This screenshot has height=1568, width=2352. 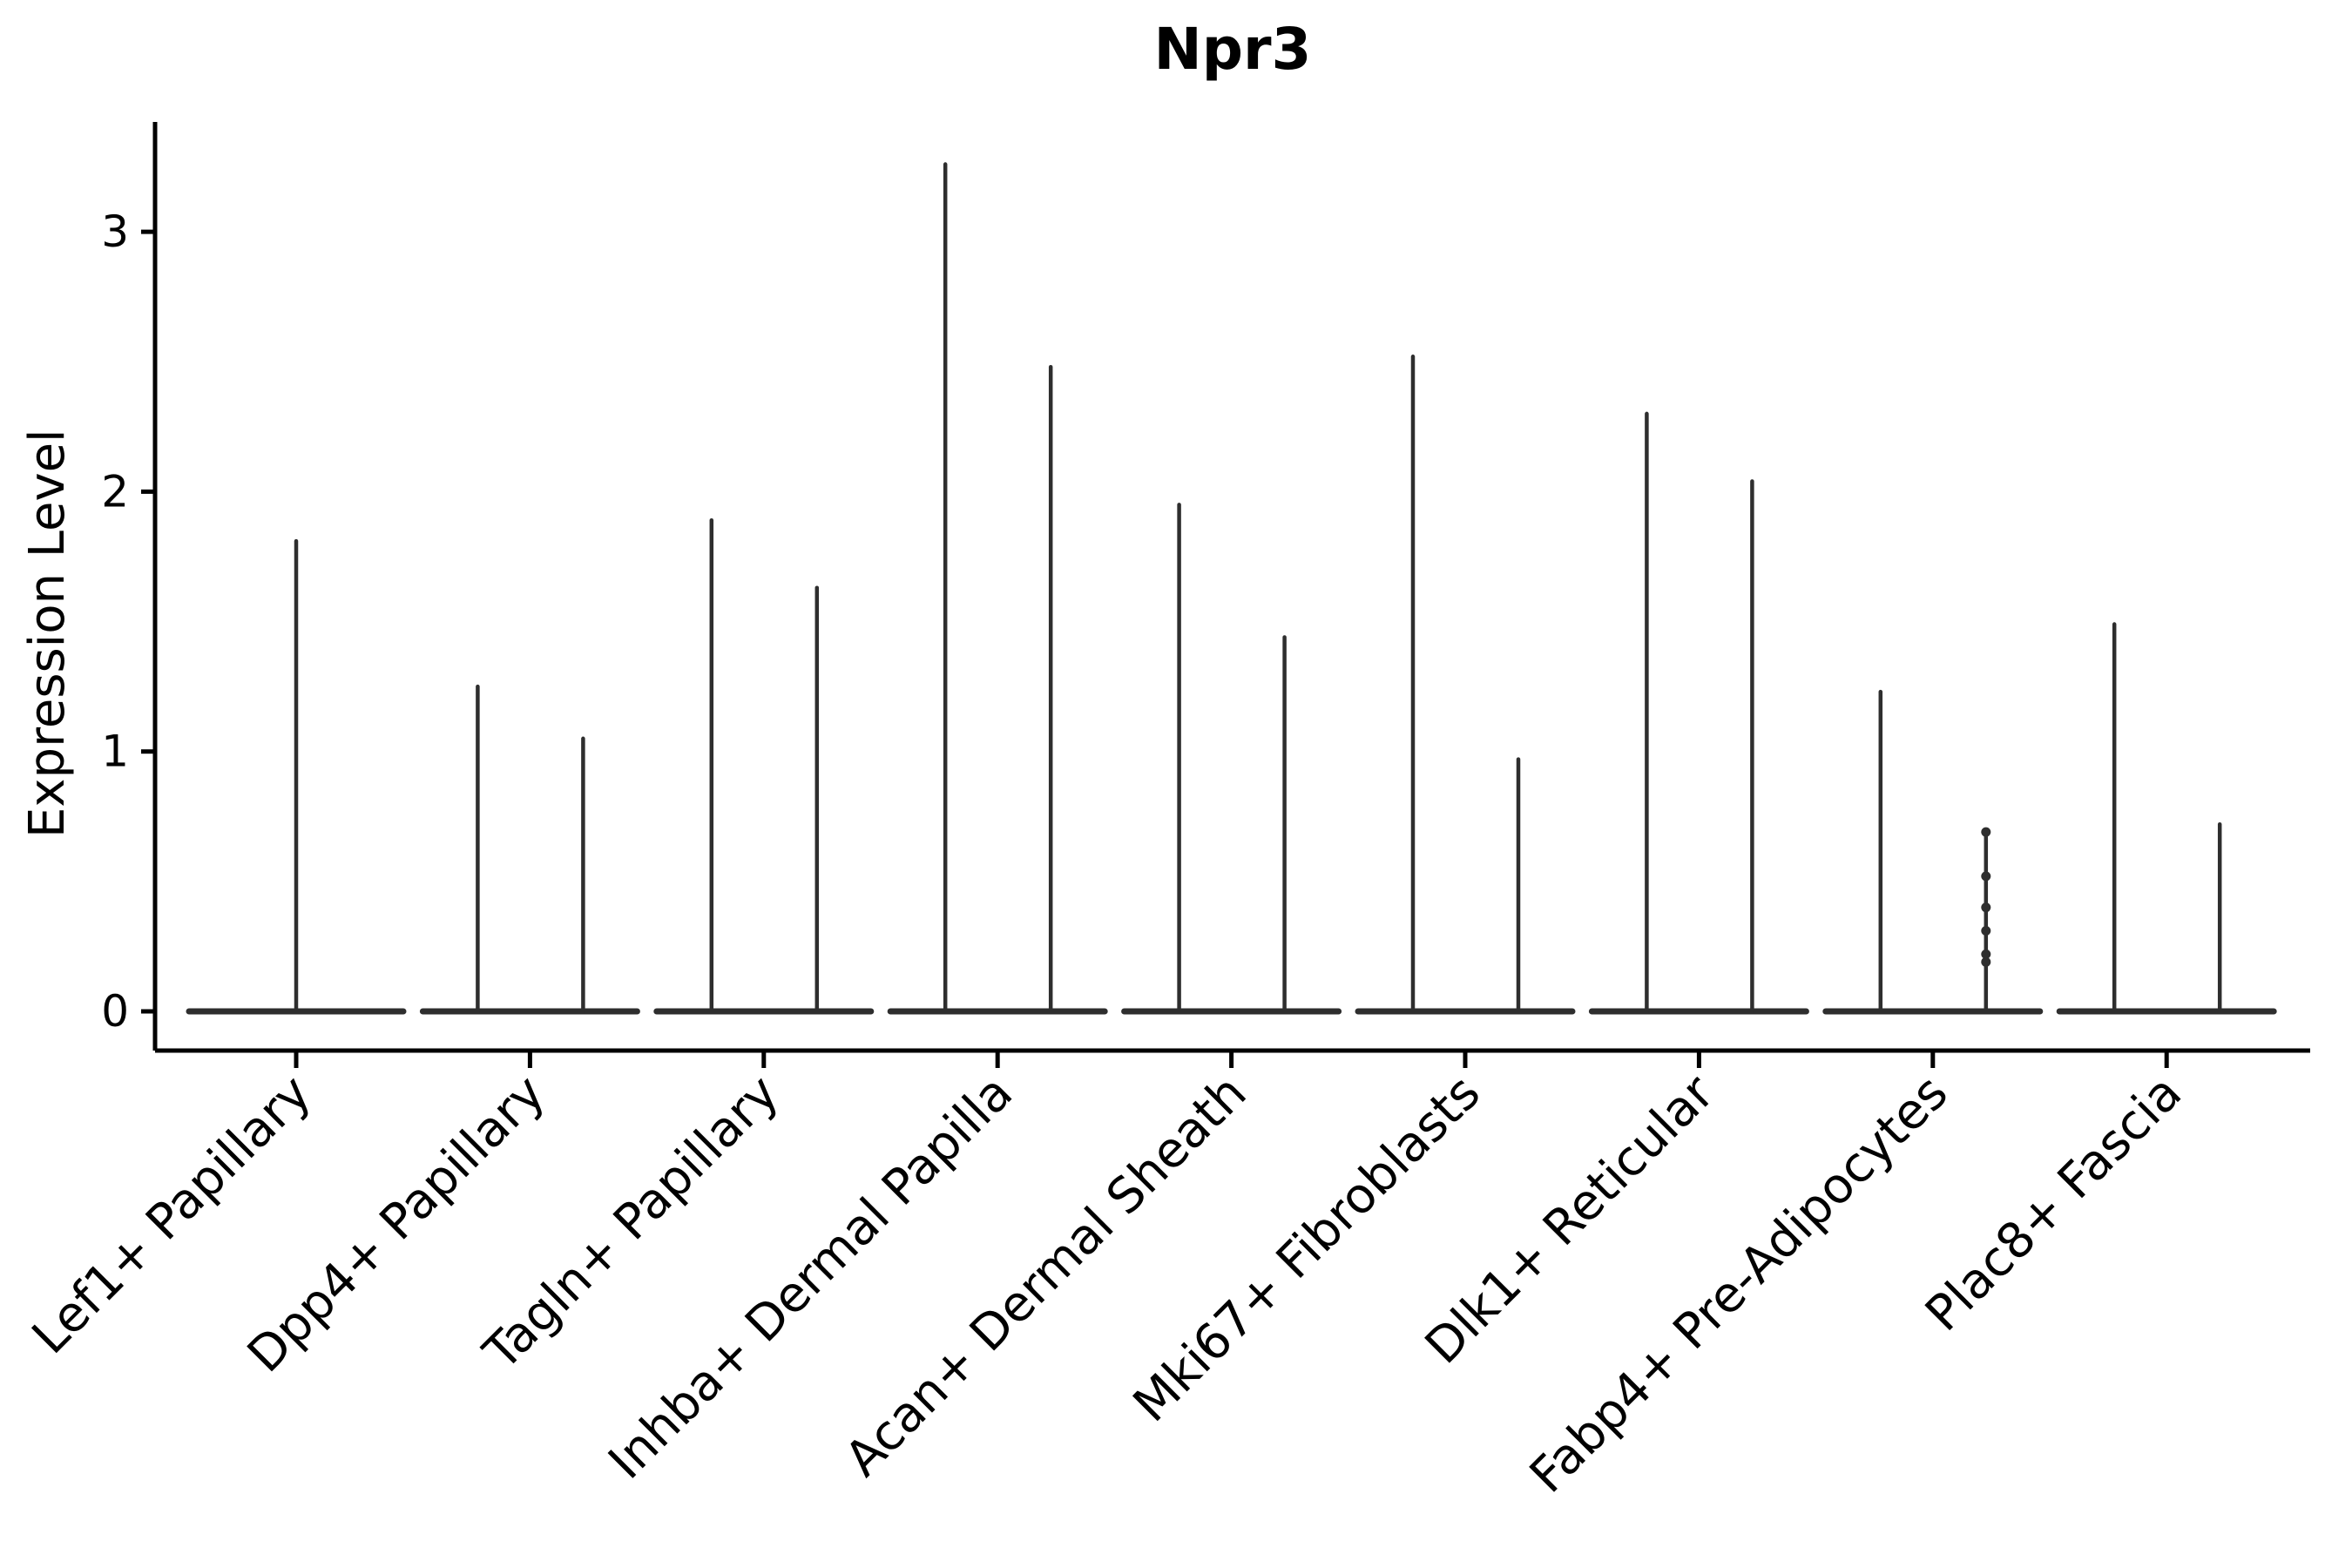 What do you see at coordinates (1046, 1276) in the screenshot?
I see `x-tick-label: Acan+ Dermal Sheath` at bounding box center [1046, 1276].